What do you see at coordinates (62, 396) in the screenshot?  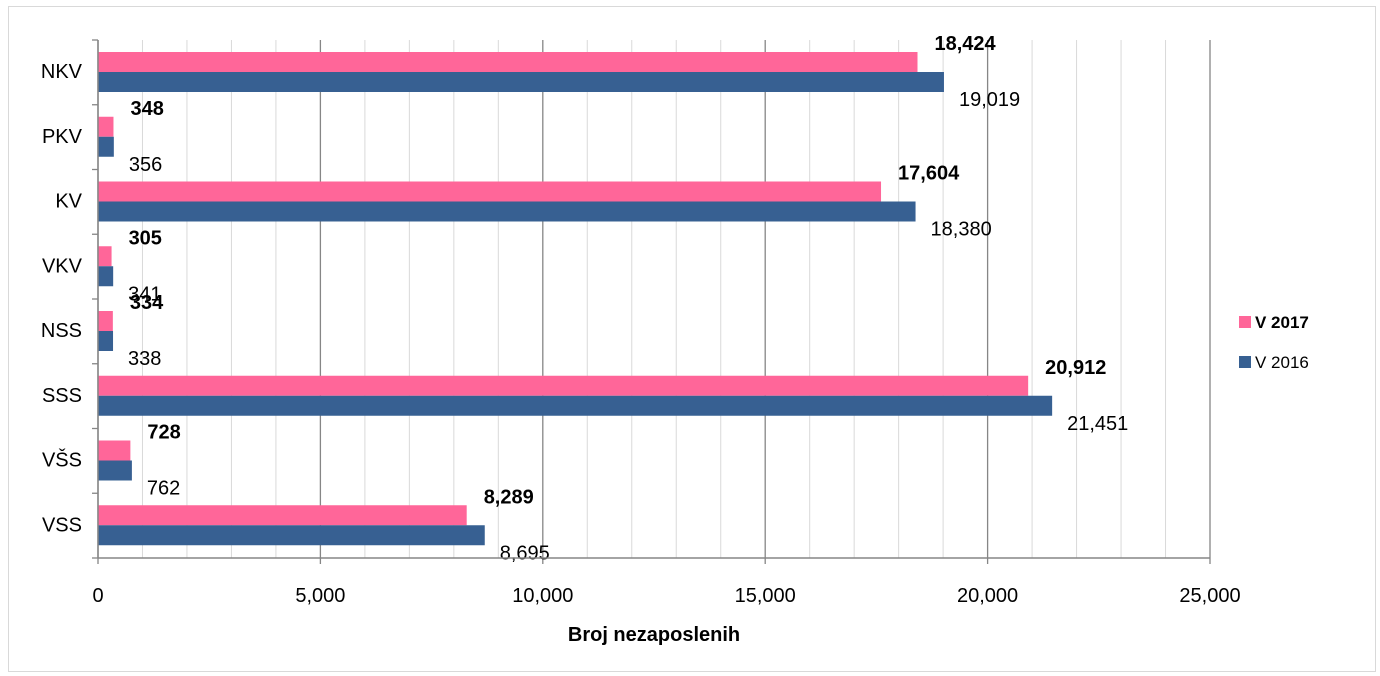 I see `category-label: SSS` at bounding box center [62, 396].